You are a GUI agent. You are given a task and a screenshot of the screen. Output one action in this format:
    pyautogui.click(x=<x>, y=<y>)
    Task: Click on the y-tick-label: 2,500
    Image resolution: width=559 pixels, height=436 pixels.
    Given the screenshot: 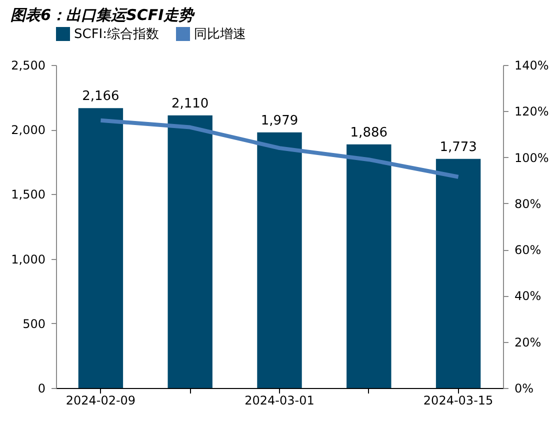 What is the action you would take?
    pyautogui.click(x=28, y=65)
    